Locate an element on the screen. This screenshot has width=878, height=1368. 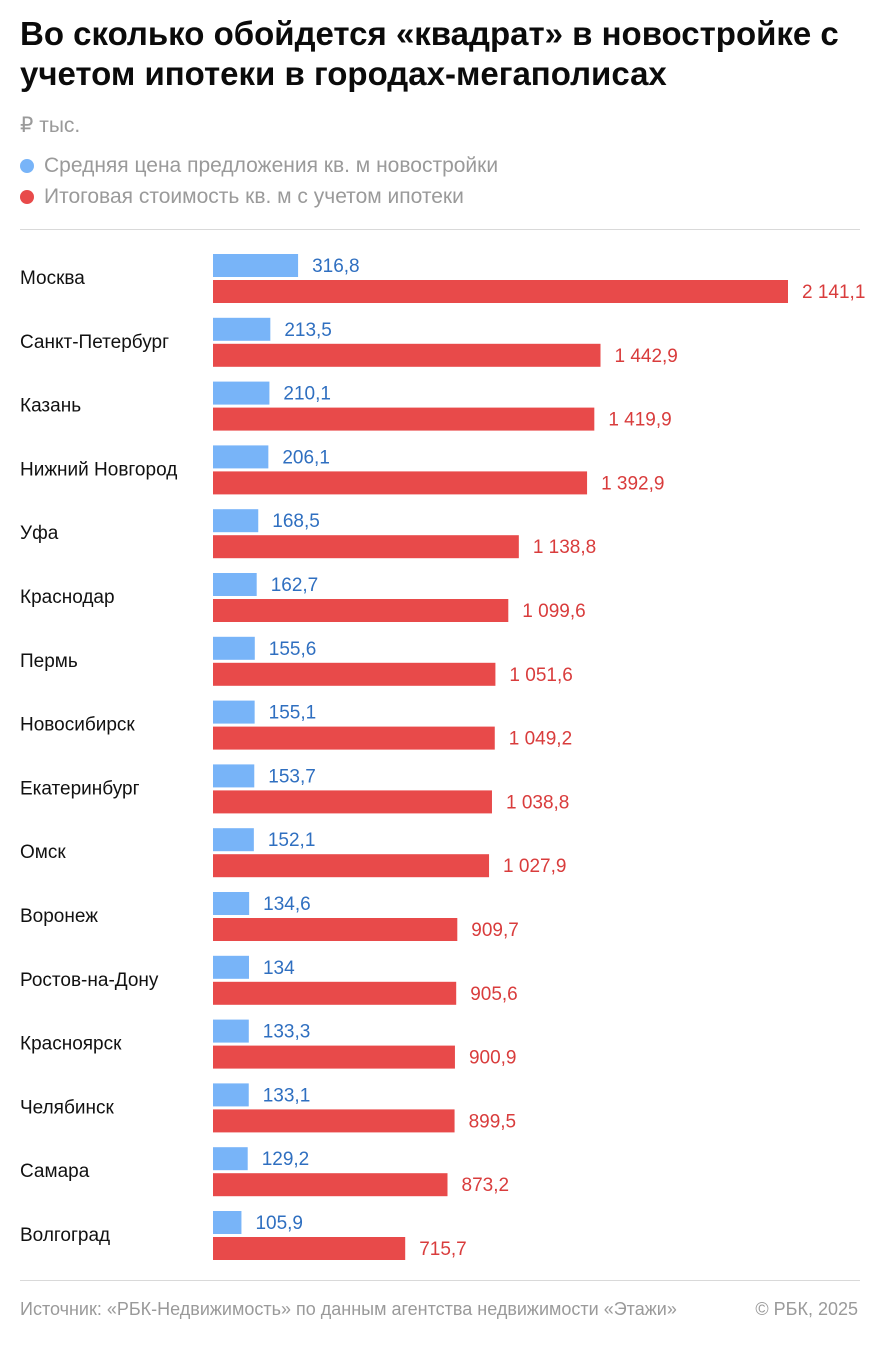
category-label: Санкт-Петербург is located at coordinates (94, 342).